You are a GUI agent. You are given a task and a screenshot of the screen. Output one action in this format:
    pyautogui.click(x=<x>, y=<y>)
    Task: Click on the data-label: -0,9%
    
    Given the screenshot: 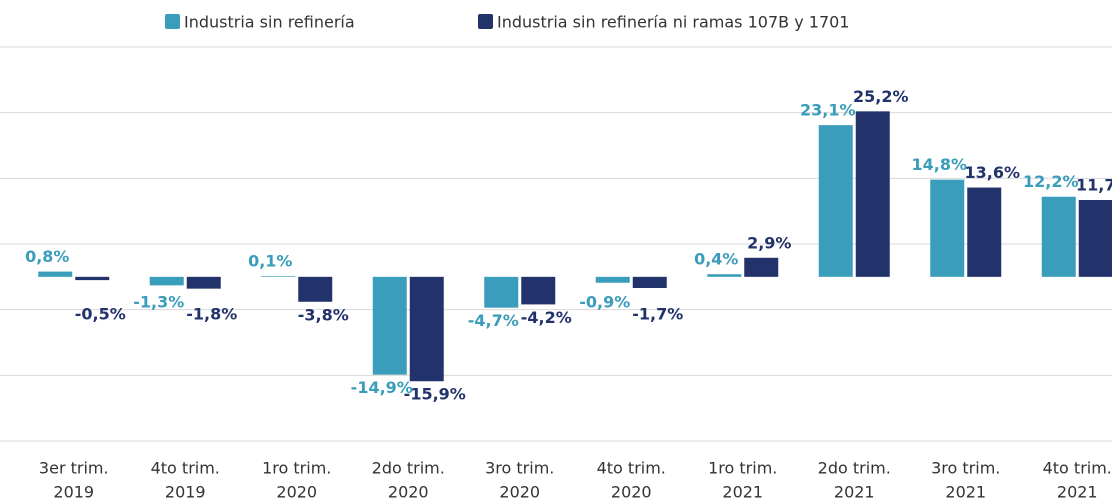 What is the action you would take?
    pyautogui.click(x=604, y=301)
    